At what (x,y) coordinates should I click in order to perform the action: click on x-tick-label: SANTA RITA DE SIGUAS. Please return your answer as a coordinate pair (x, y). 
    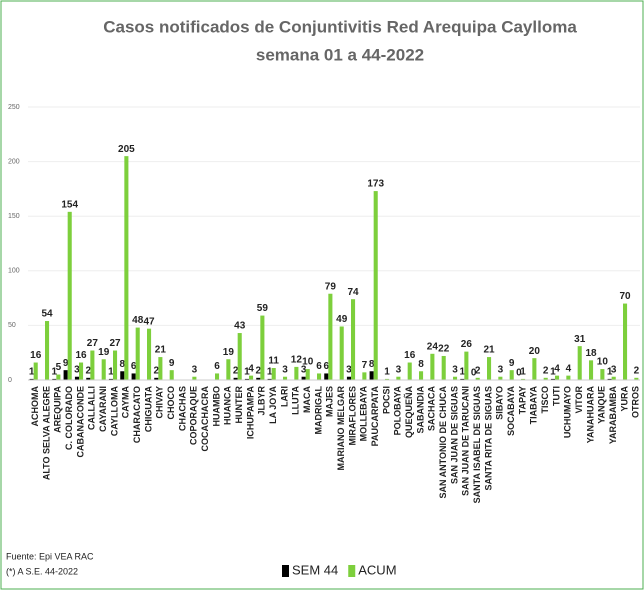
    Looking at the image, I should click on (488, 438).